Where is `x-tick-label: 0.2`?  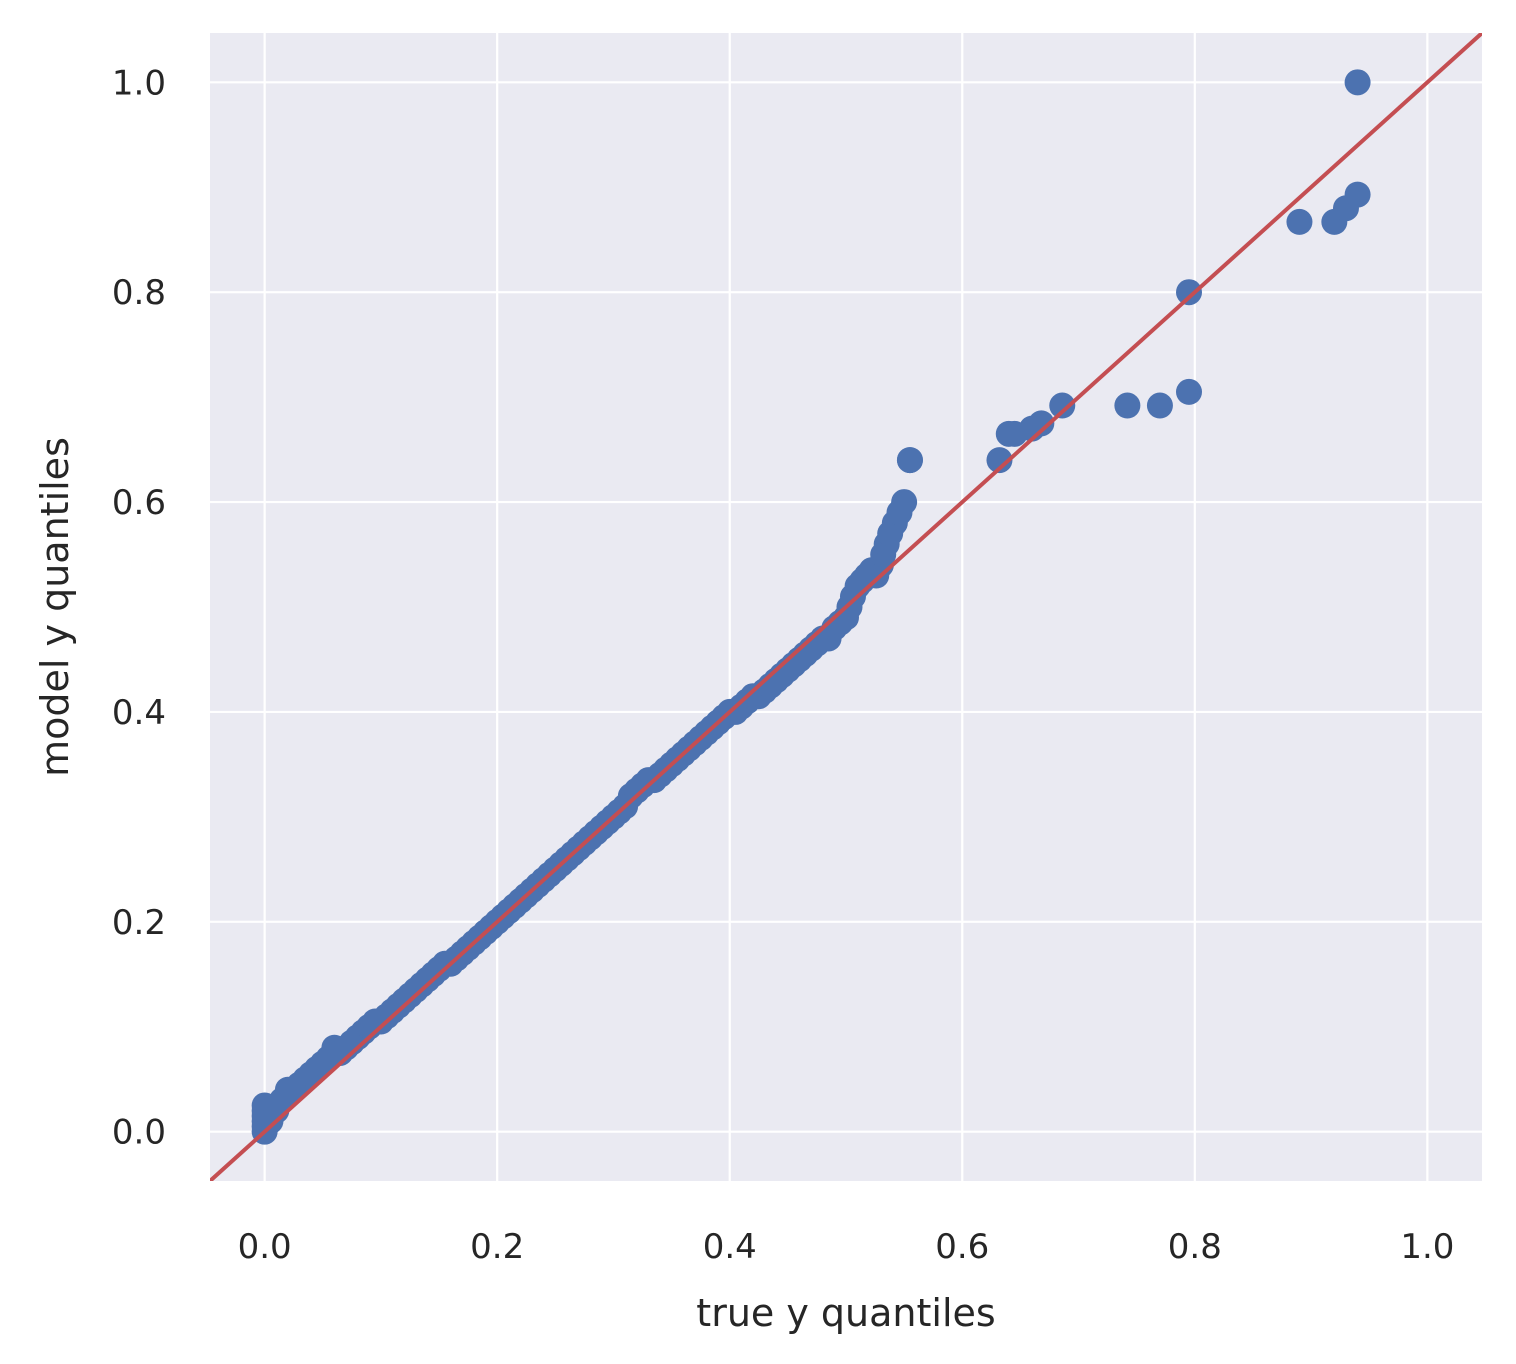
x-tick-label: 0.2 is located at coordinates (497, 1247).